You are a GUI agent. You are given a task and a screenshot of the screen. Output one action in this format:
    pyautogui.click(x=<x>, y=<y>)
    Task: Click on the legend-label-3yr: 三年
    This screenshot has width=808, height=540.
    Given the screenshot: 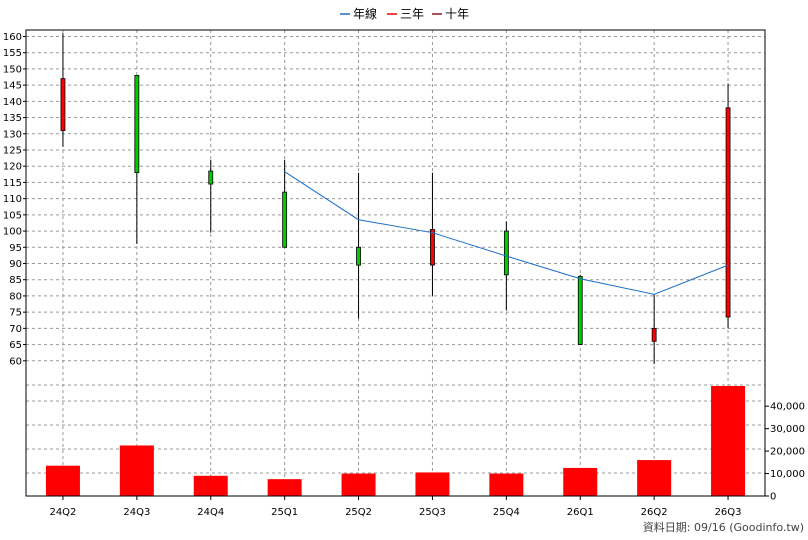 What is the action you would take?
    pyautogui.click(x=412, y=14)
    